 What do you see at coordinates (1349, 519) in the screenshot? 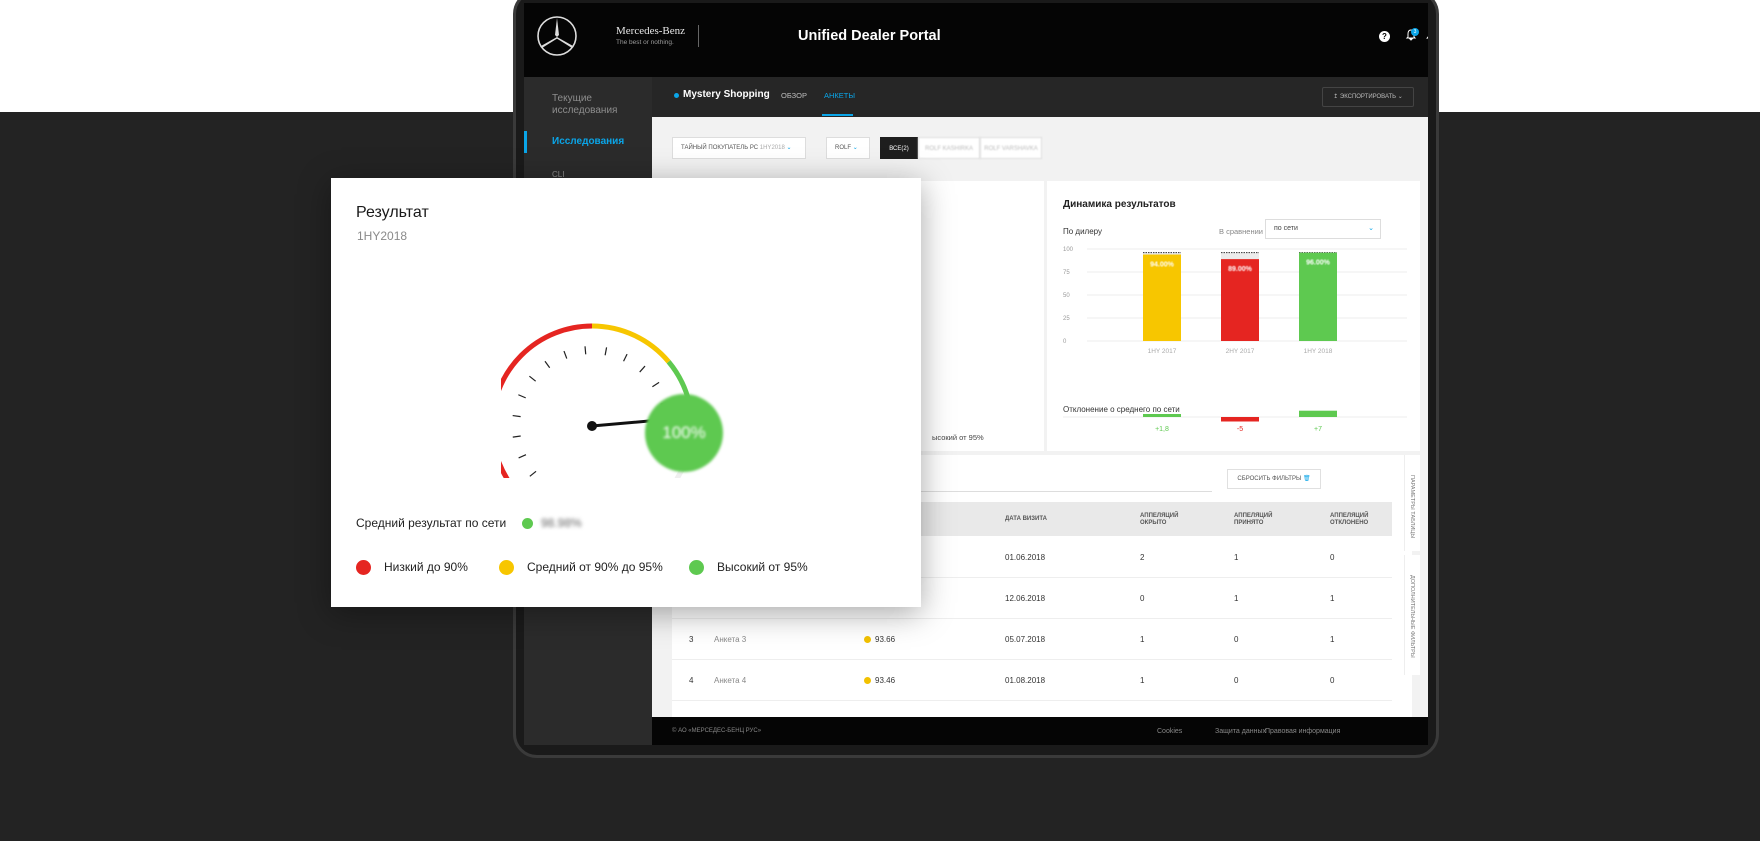
I see `column-header-rejected: АППЕЛЯЦИЙ ОТКЛОНЕНО` at bounding box center [1349, 519].